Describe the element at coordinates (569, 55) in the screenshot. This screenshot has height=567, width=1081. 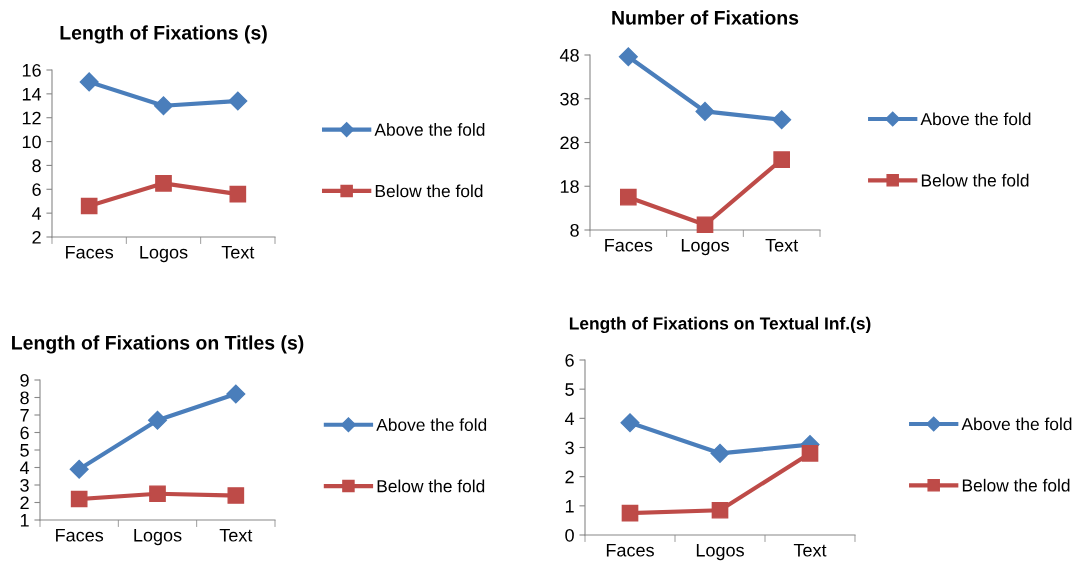
I see `y-tick-label: 48` at that location.